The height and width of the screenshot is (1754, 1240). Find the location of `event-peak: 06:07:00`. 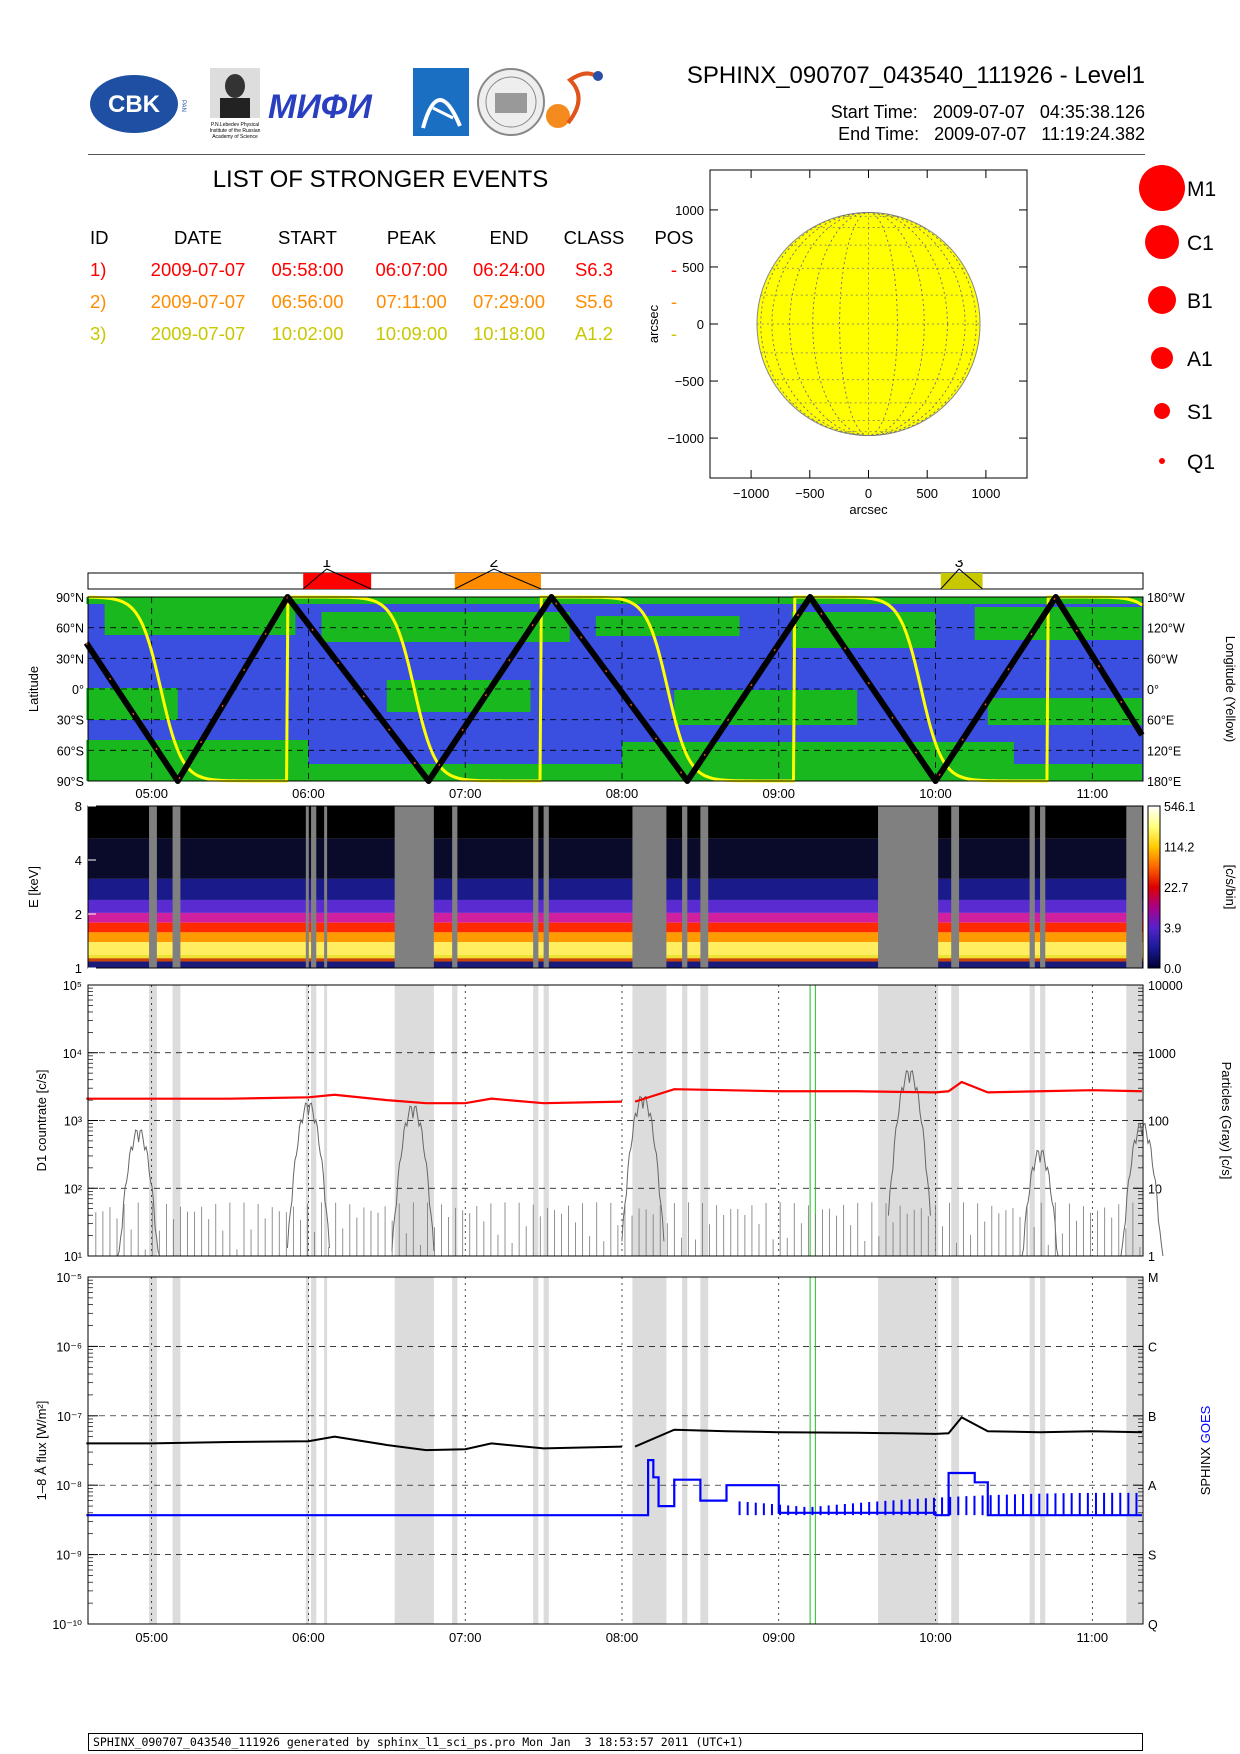

event-peak: 06:07:00 is located at coordinates (411, 269).